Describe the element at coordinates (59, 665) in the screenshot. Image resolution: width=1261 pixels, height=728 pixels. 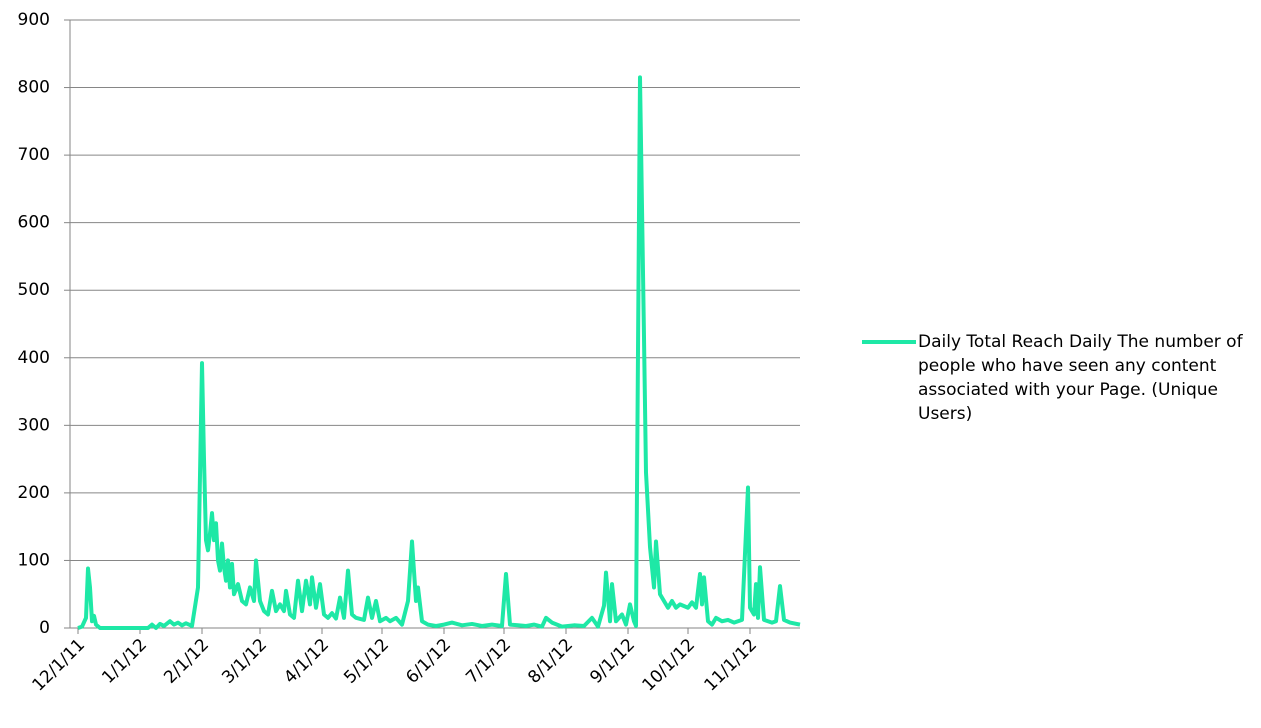
I see `x-tick-label: 12/1/11` at that location.